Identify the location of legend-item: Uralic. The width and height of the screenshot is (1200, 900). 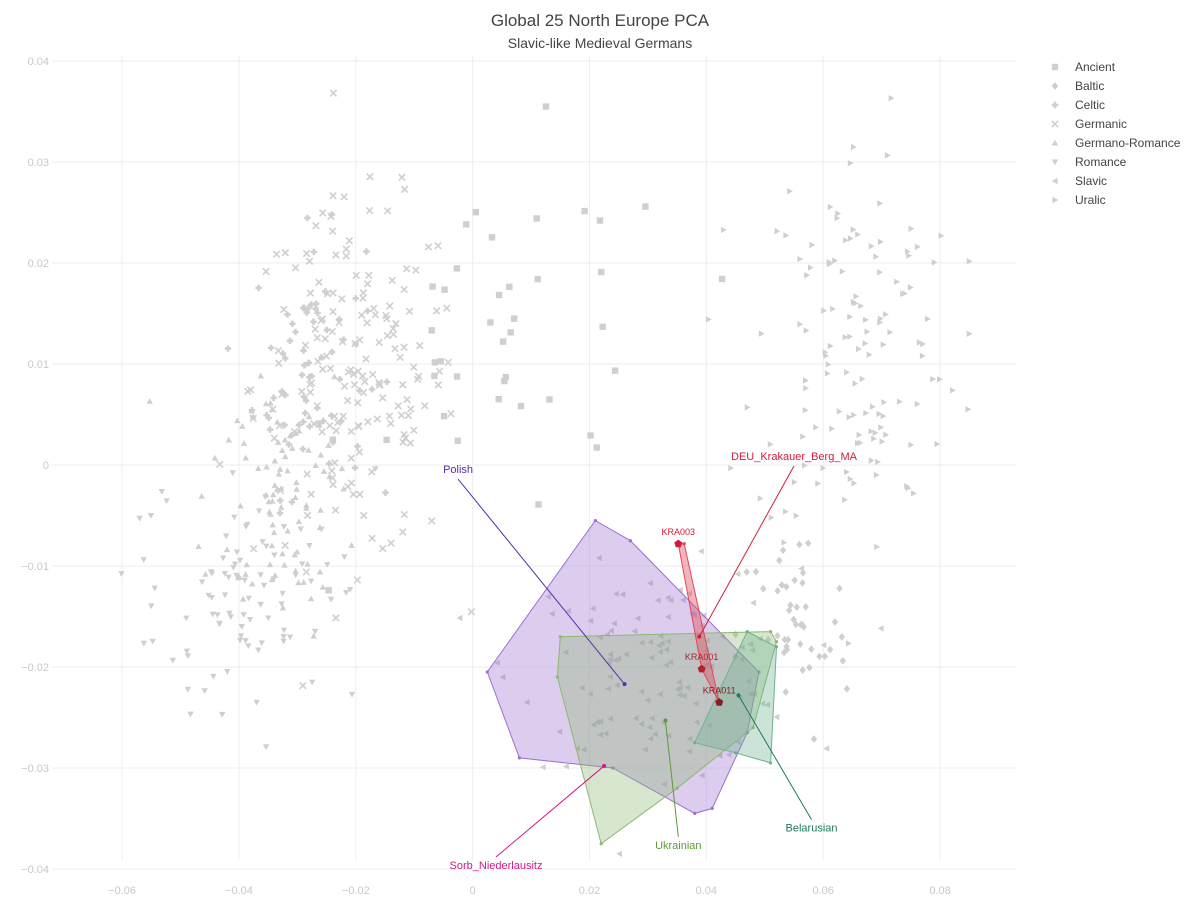
(1079, 200).